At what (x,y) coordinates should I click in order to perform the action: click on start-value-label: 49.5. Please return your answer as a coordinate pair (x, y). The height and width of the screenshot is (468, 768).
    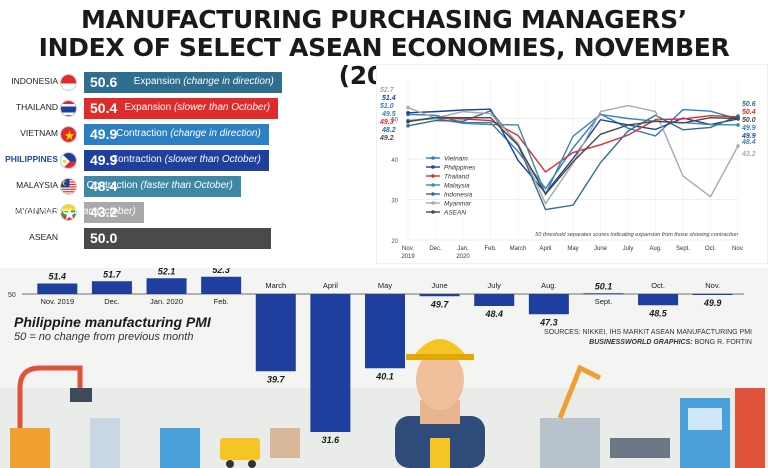
    Looking at the image, I should click on (388, 114).